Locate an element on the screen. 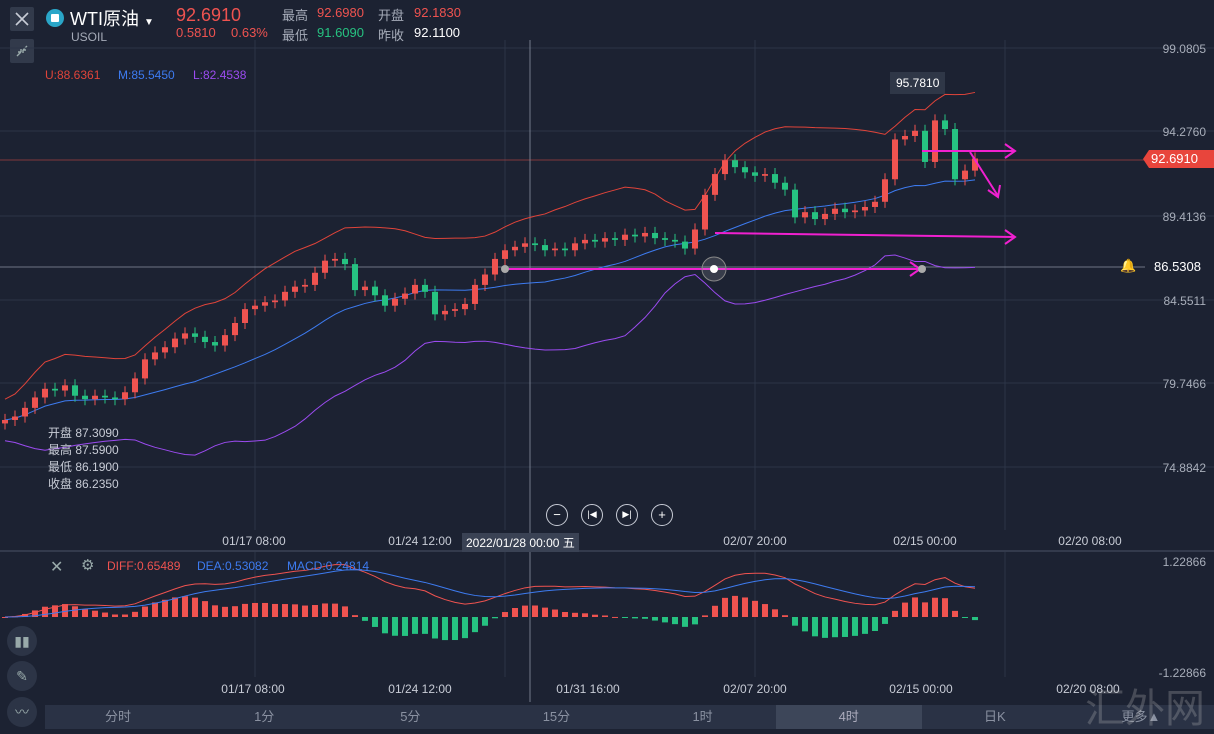  time-tick: 02/20 08:00 is located at coordinates (1088, 689).